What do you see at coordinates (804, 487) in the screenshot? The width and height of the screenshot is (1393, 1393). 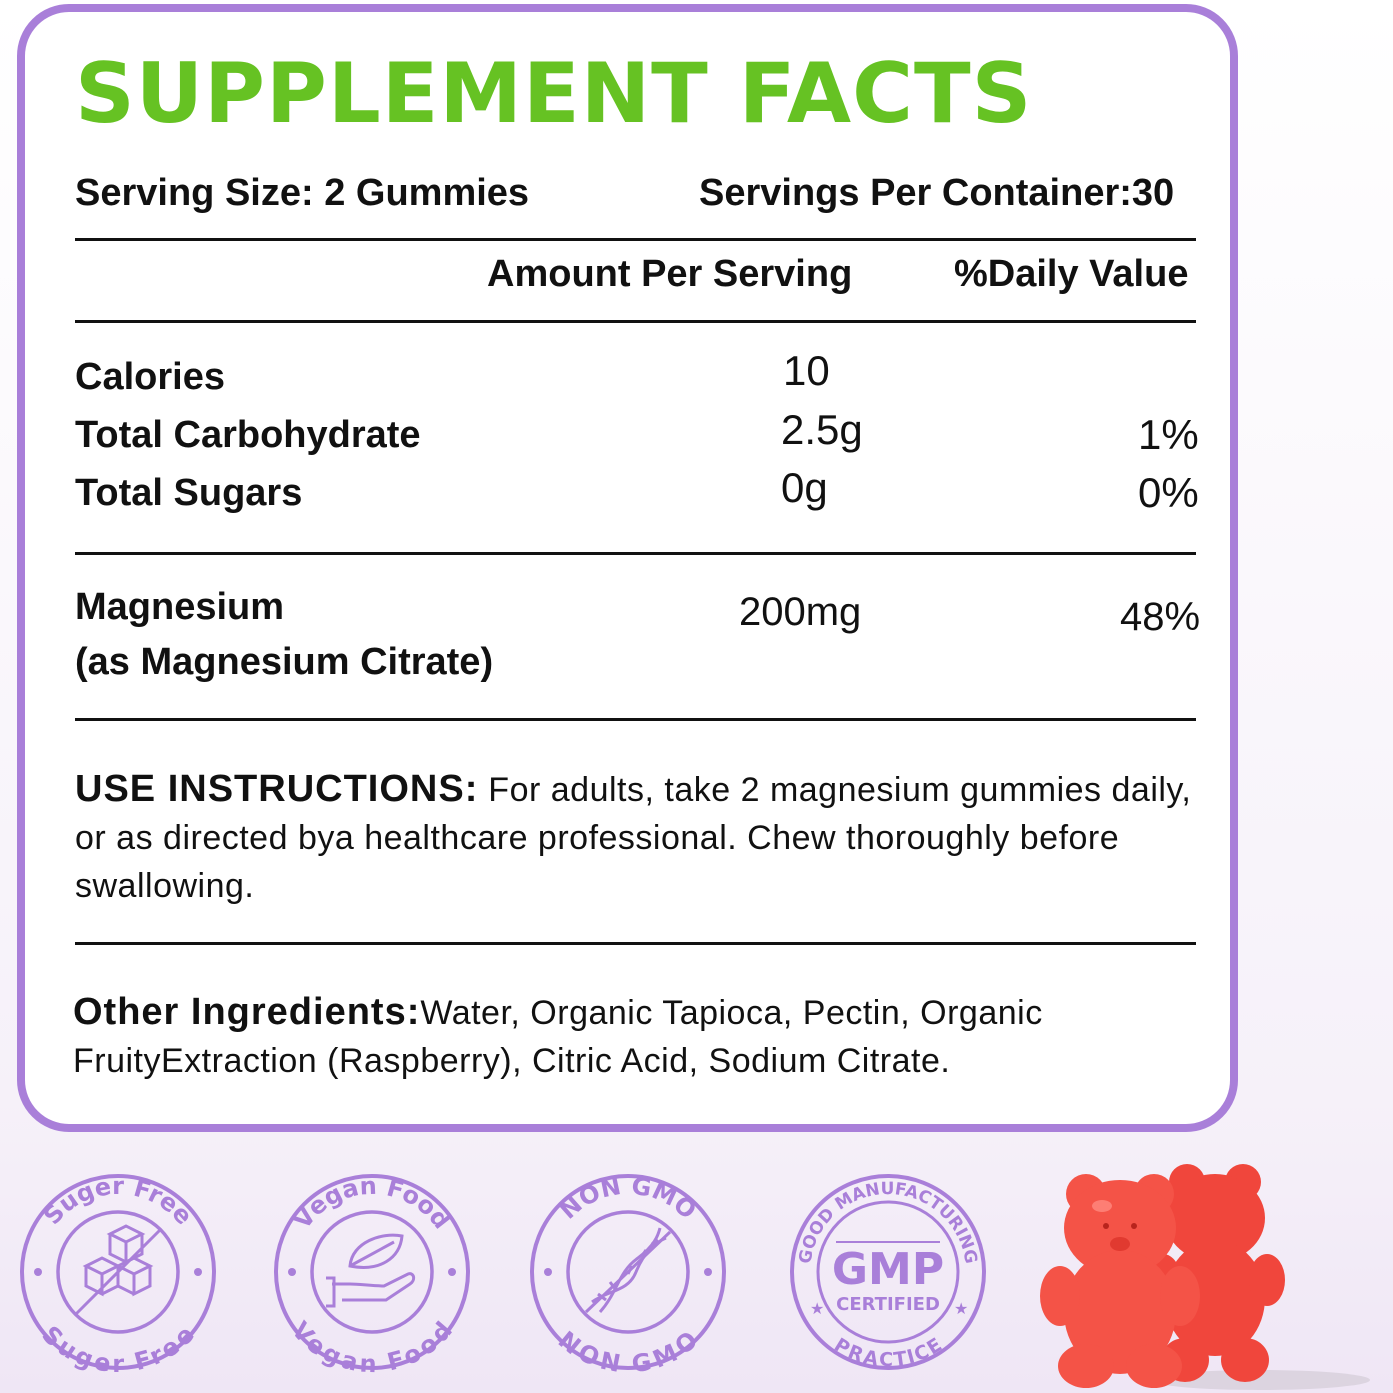 I see `nutrient-amount: 0g` at bounding box center [804, 487].